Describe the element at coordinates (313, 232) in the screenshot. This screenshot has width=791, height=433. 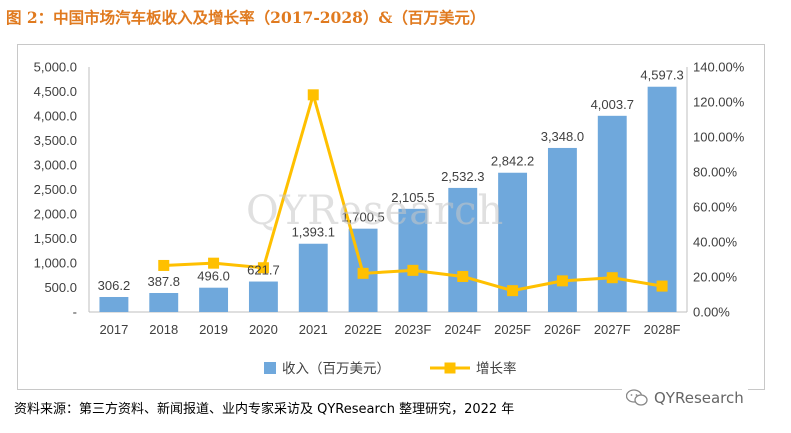
I see `bar-value-label: 1,393.1` at that location.